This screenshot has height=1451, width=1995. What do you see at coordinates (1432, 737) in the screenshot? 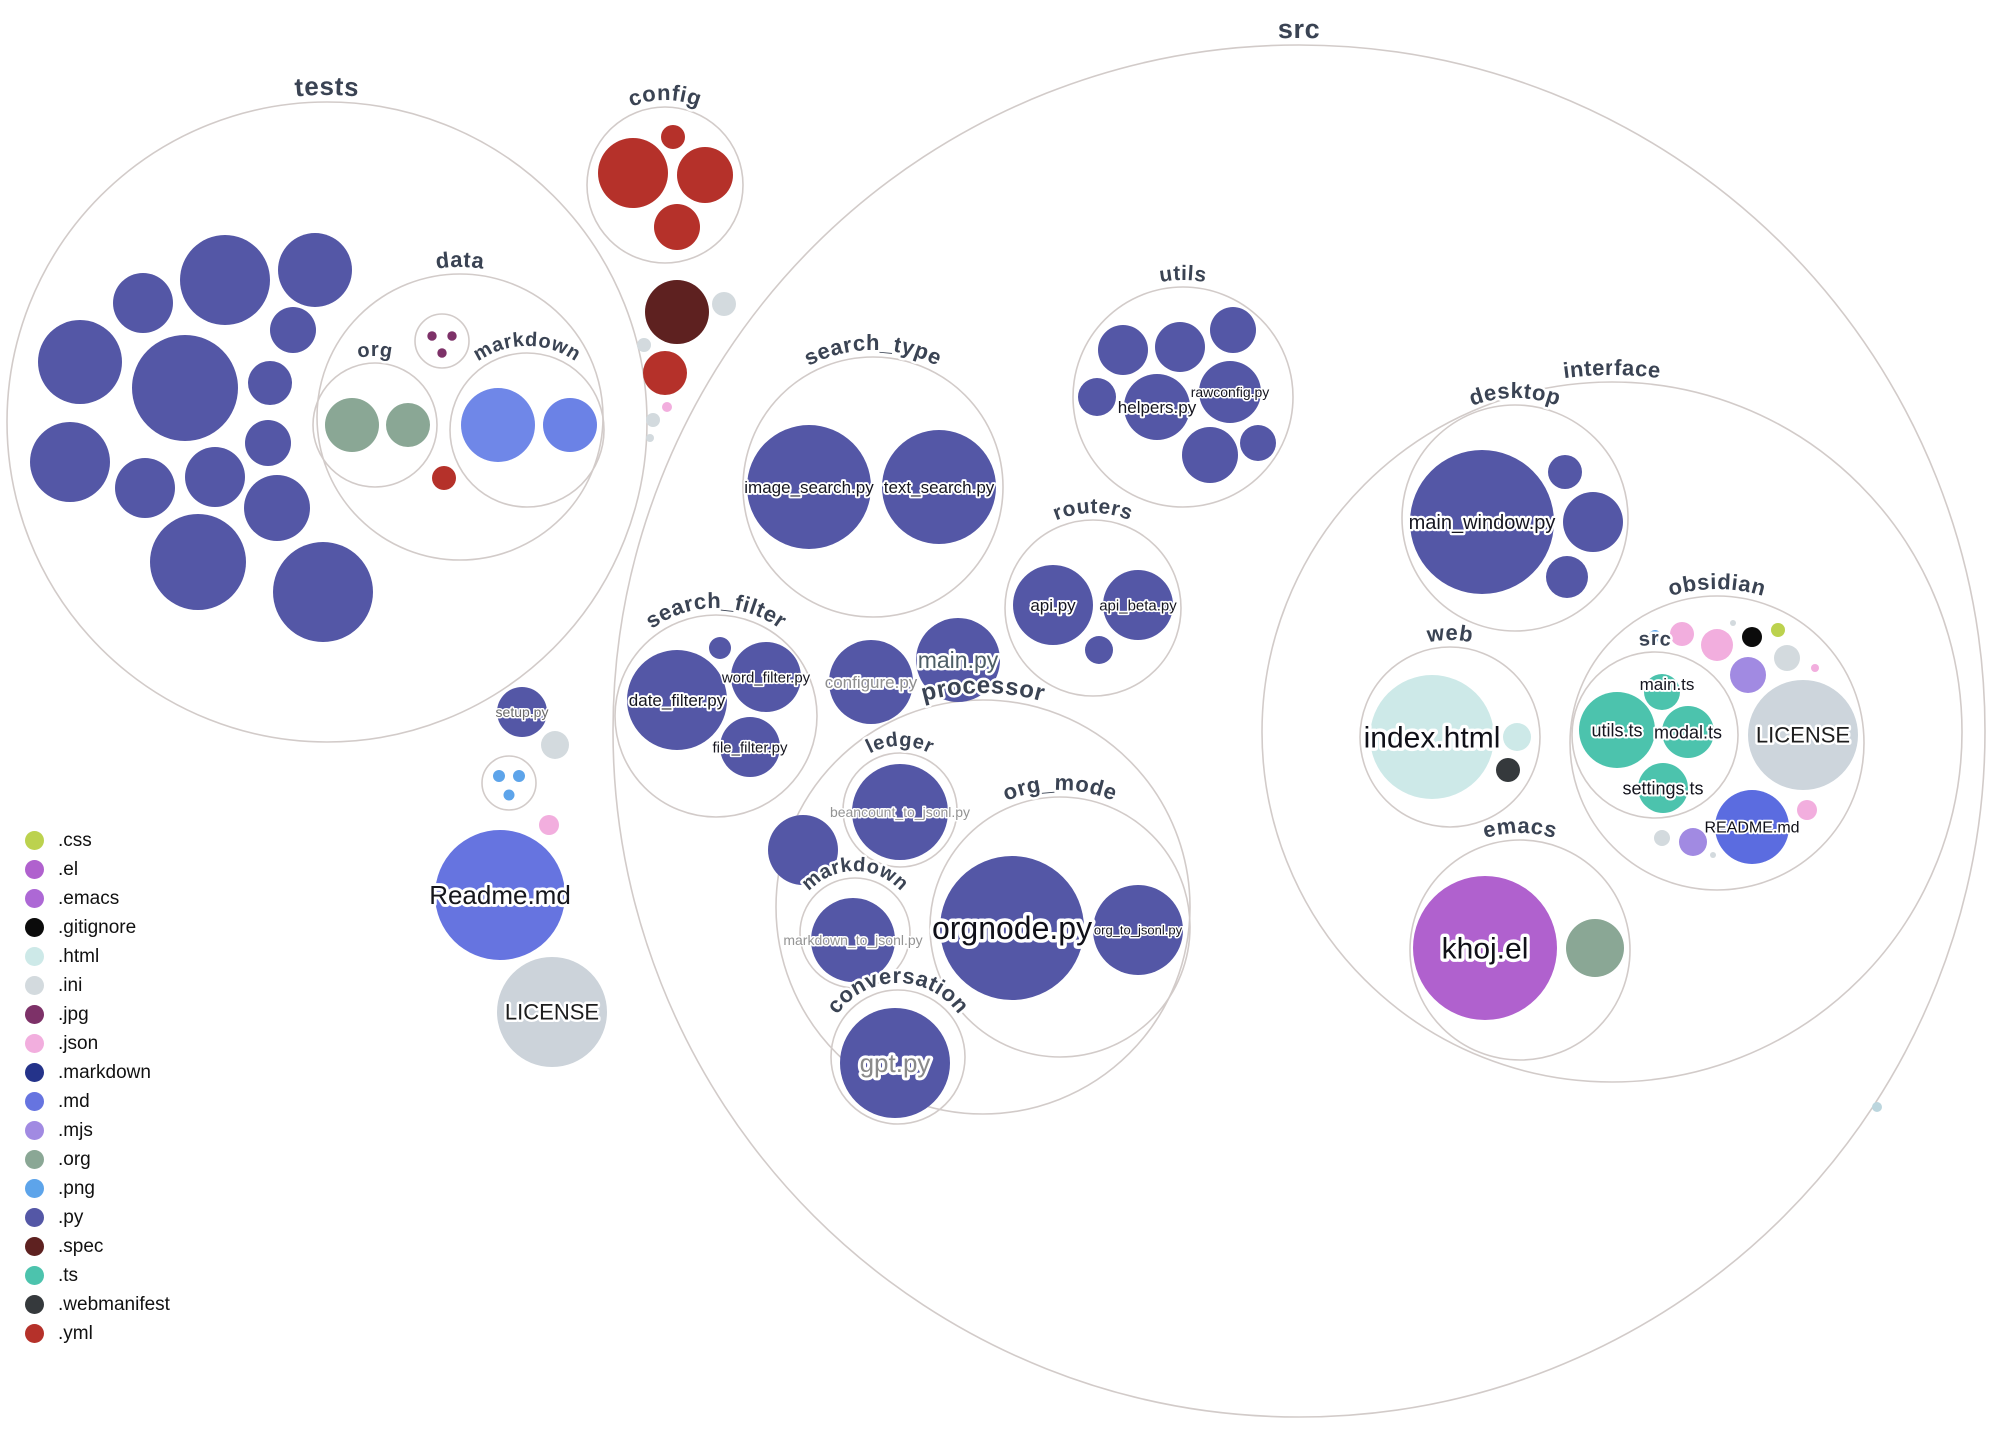
I see `file-circle-index-html` at bounding box center [1432, 737].